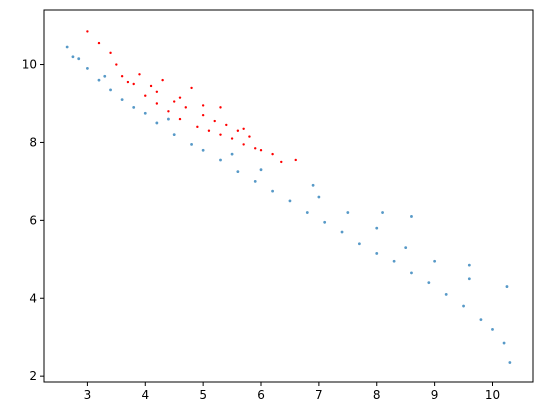 The height and width of the screenshot is (413, 543). Describe the element at coordinates (29, 65) in the screenshot. I see `y-tick-label: 10` at that location.